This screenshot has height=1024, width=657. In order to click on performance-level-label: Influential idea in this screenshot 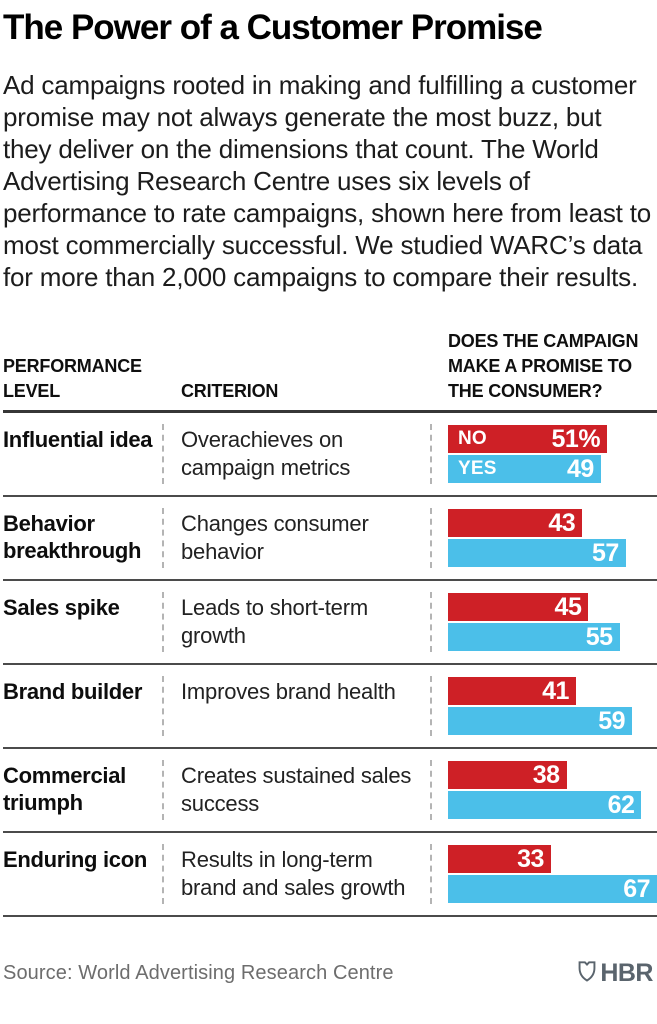, I will do `click(78, 439)`.